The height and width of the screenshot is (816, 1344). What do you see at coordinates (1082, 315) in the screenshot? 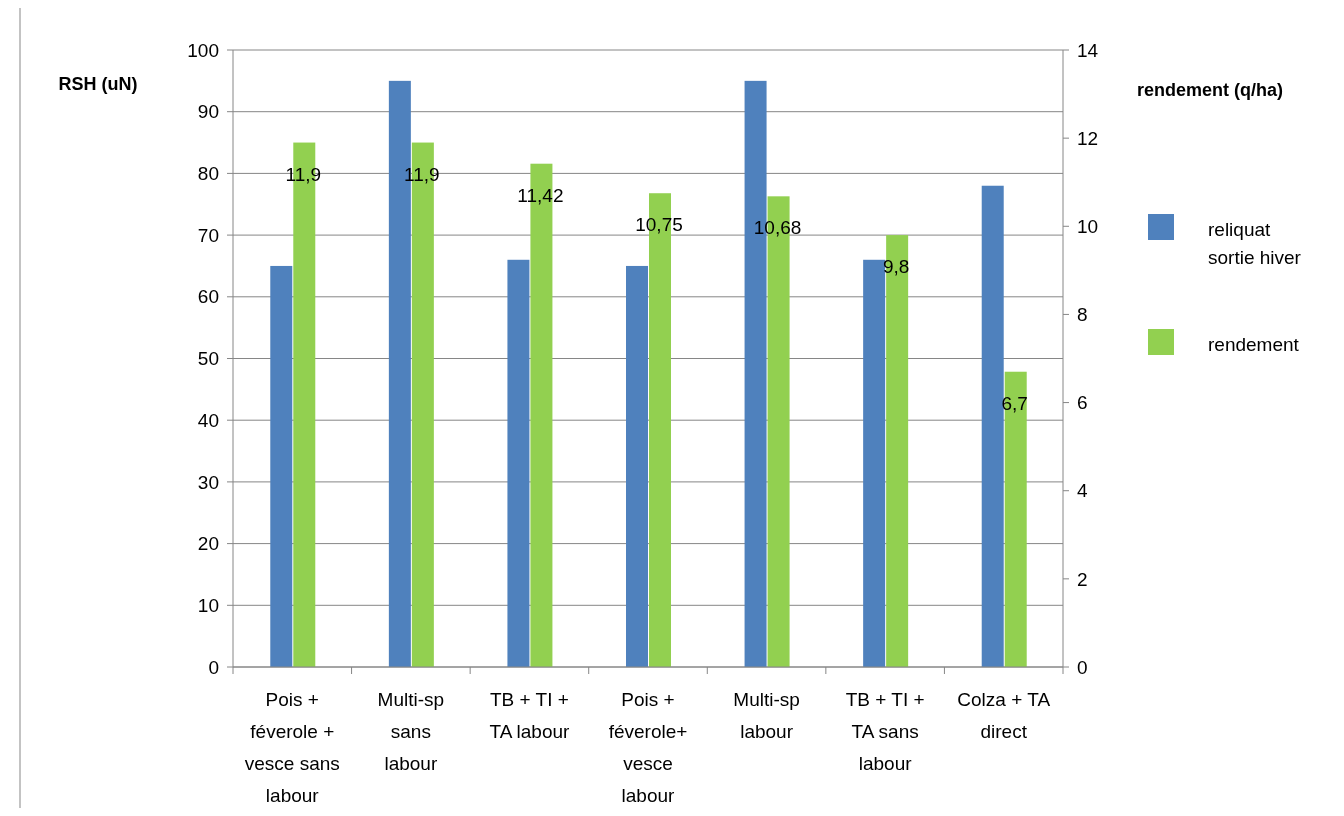
I see `y2-tick-label: 8` at bounding box center [1082, 315].